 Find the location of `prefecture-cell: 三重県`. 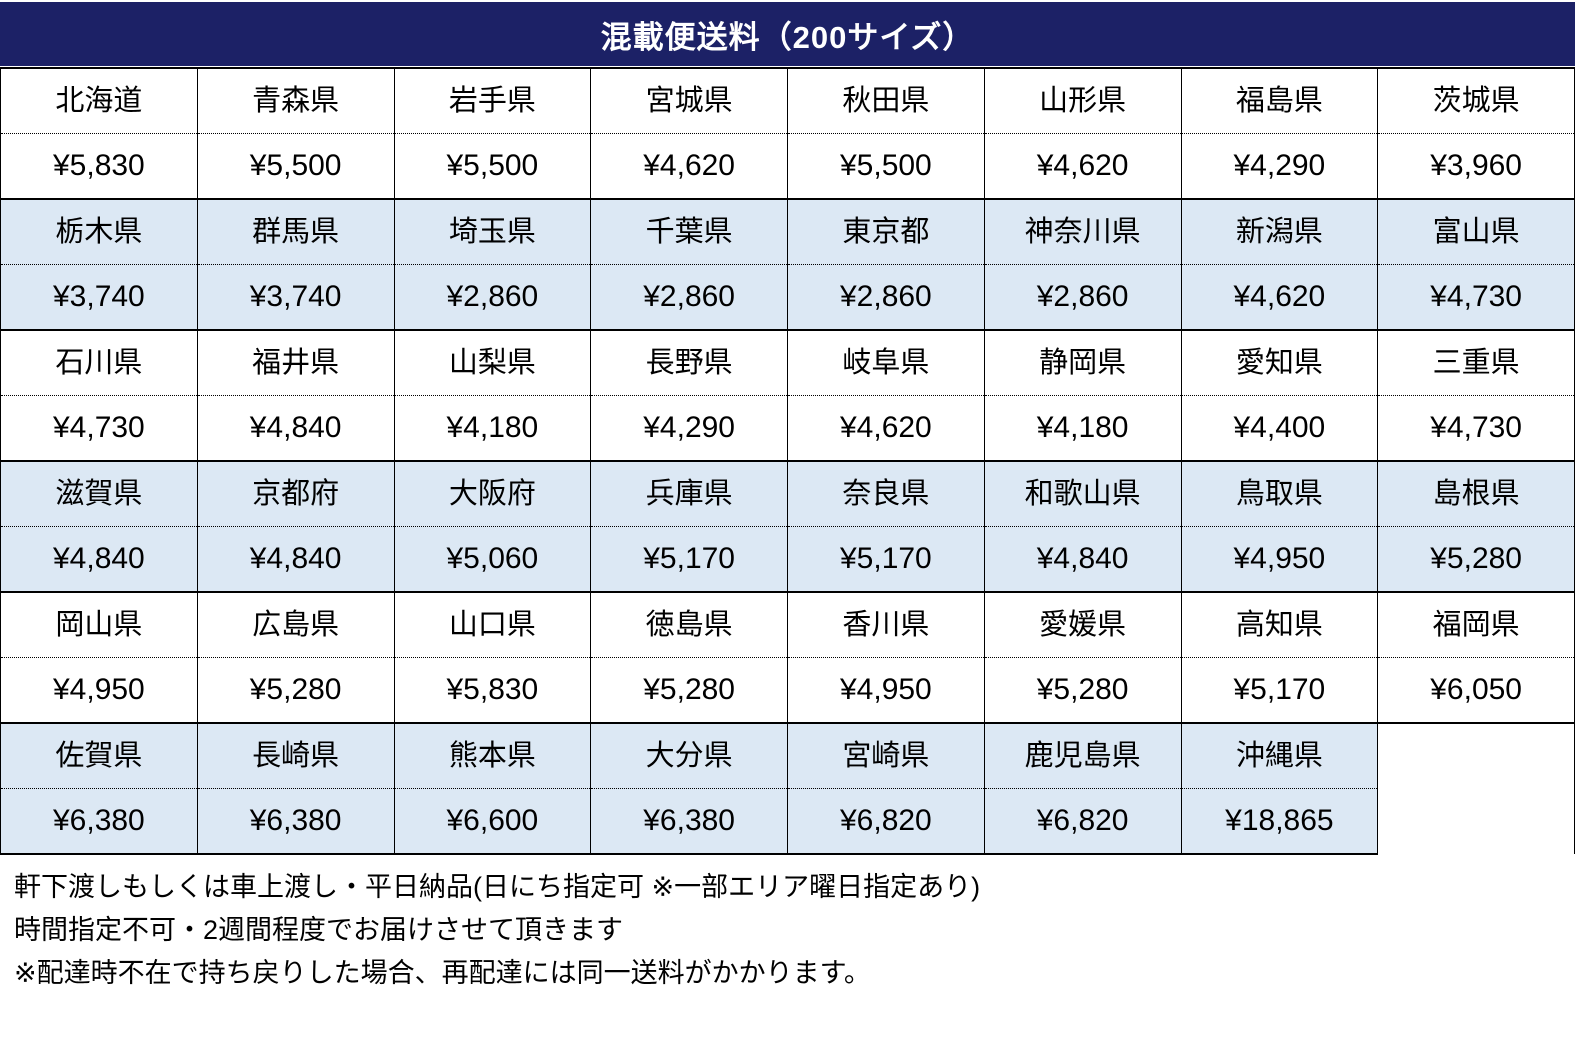

prefecture-cell: 三重県 is located at coordinates (1476, 362).